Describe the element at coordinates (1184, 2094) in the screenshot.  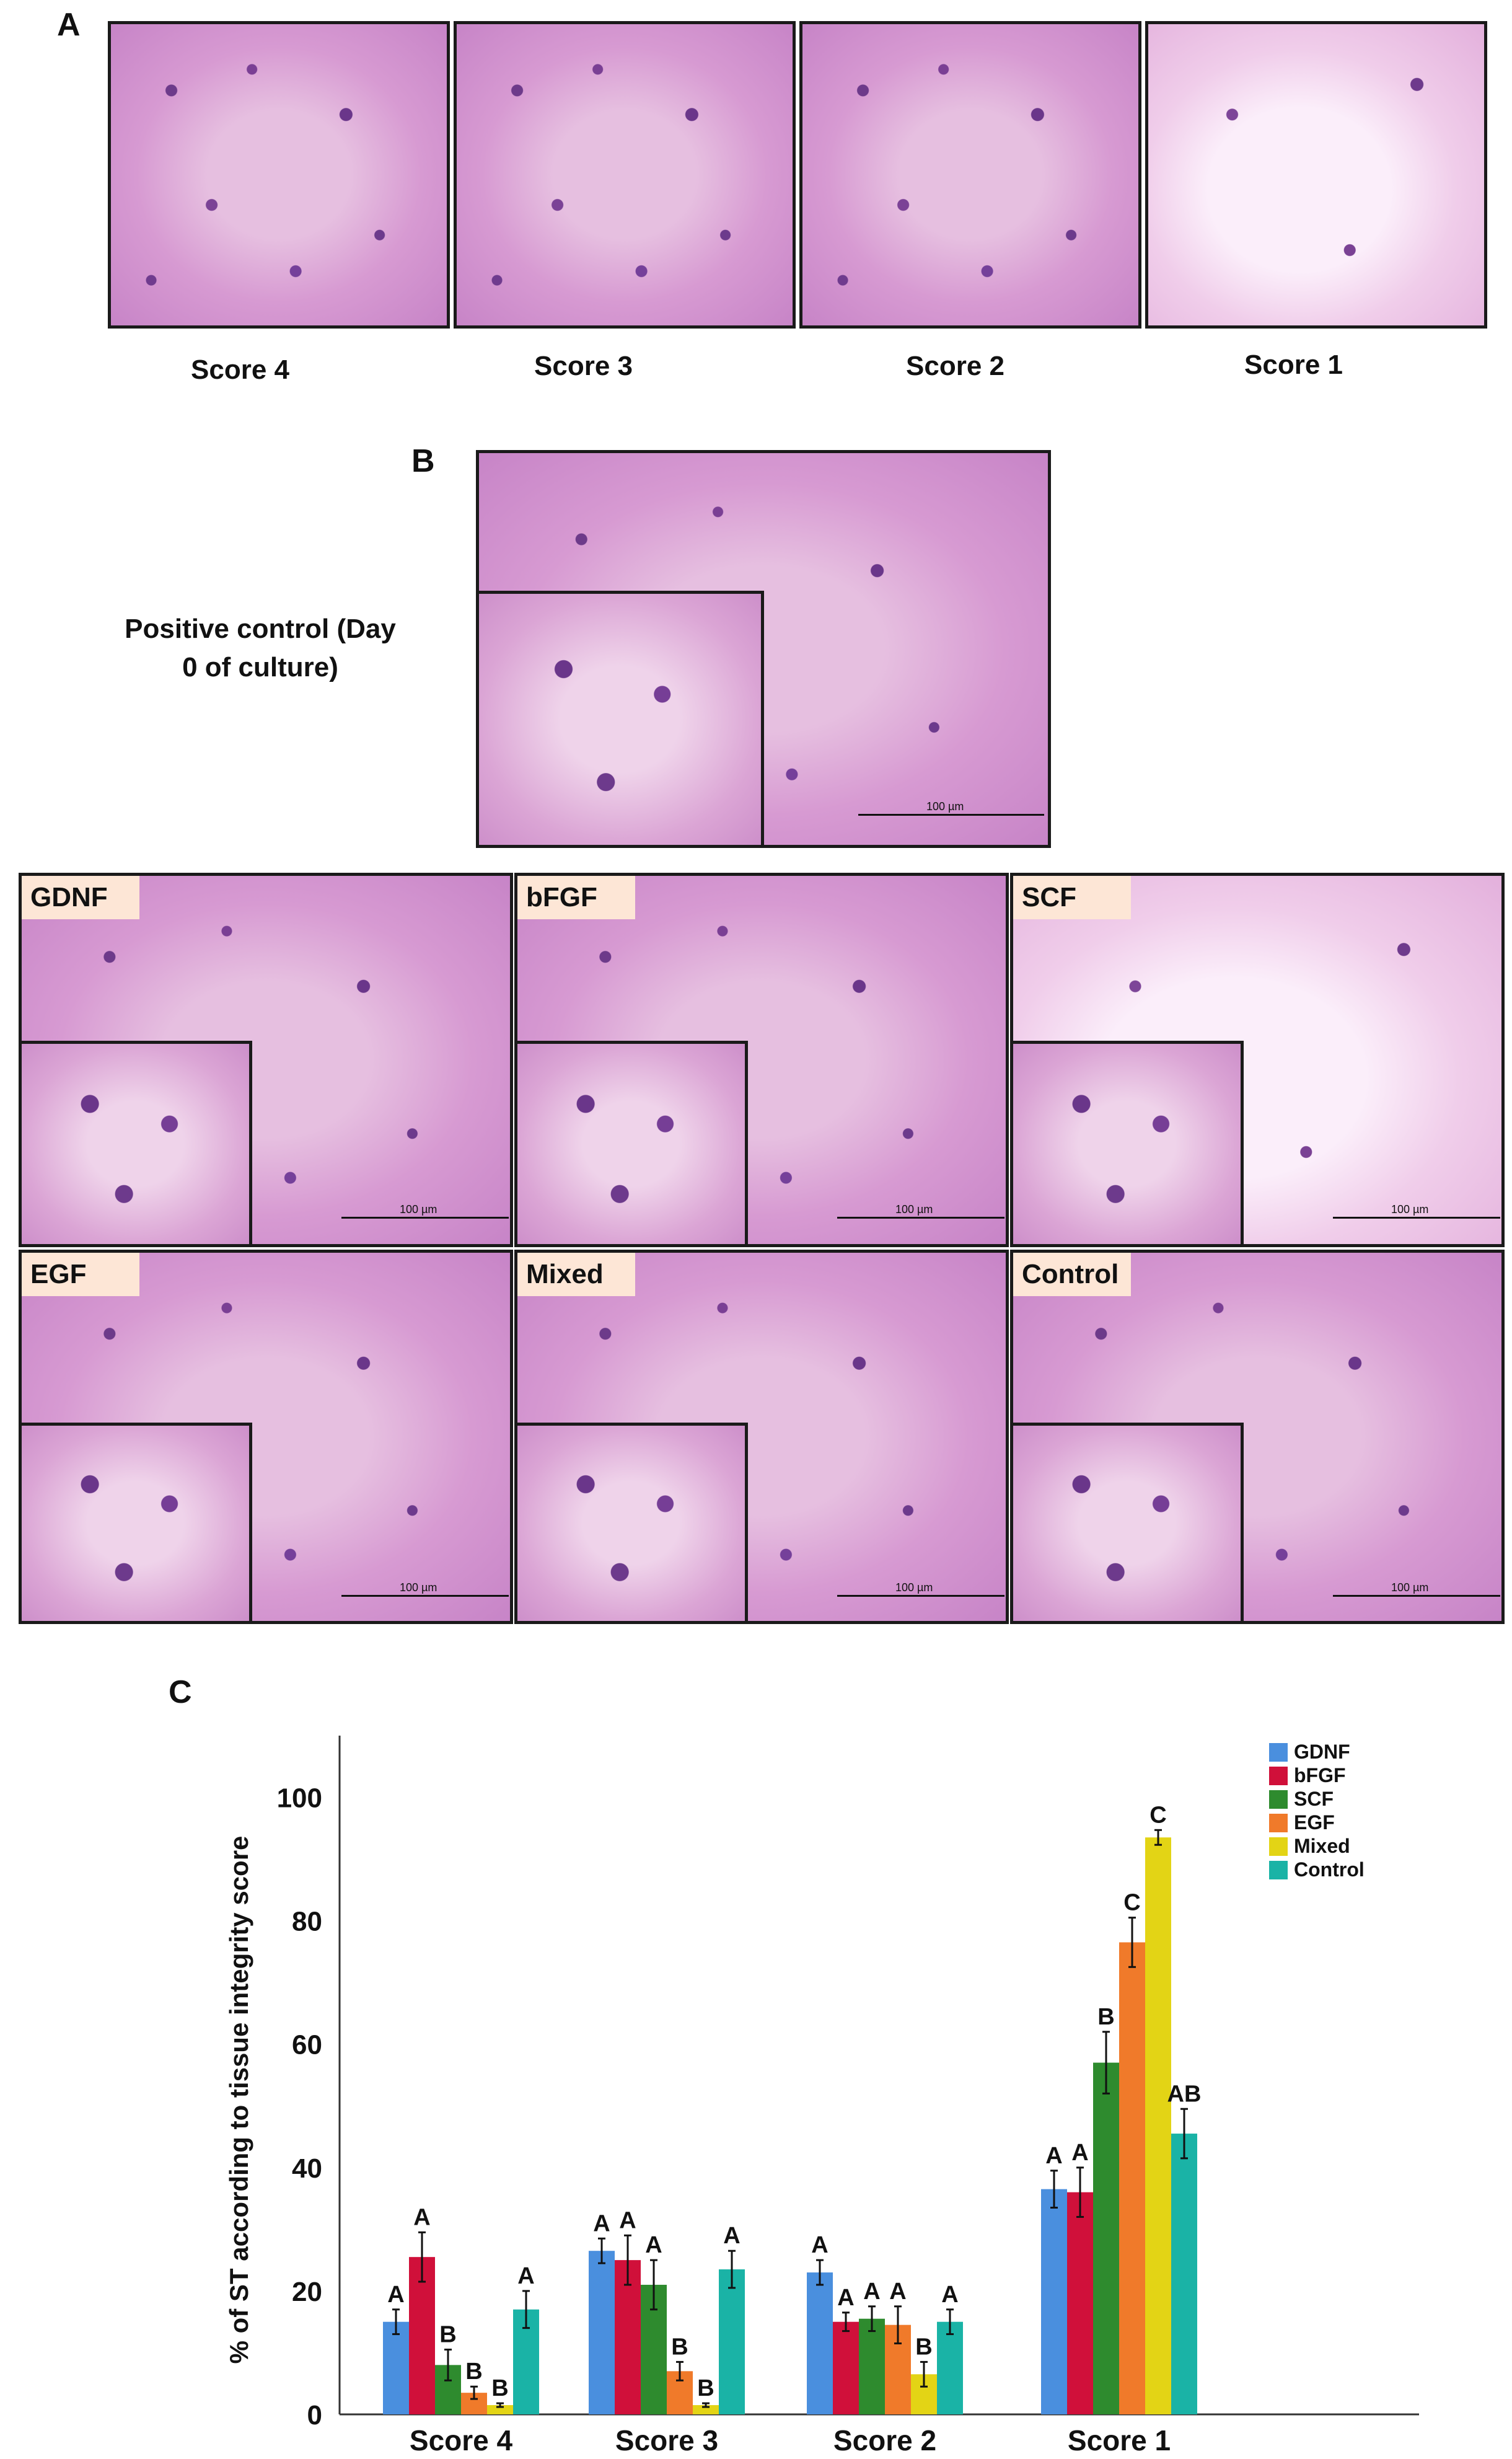
I see `significance-letter: AB` at that location.